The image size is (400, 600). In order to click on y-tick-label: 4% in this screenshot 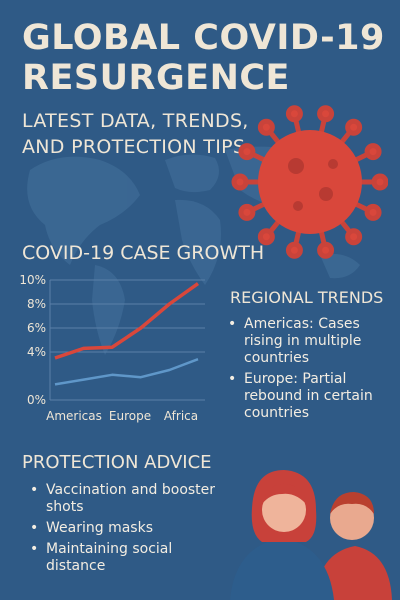, I will do `click(36, 352)`.